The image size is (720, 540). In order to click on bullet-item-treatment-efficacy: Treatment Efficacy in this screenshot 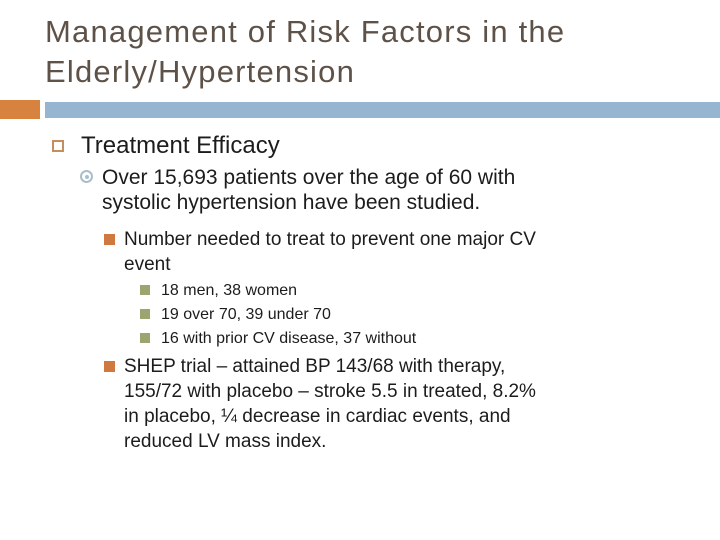, I will do `click(166, 146)`.